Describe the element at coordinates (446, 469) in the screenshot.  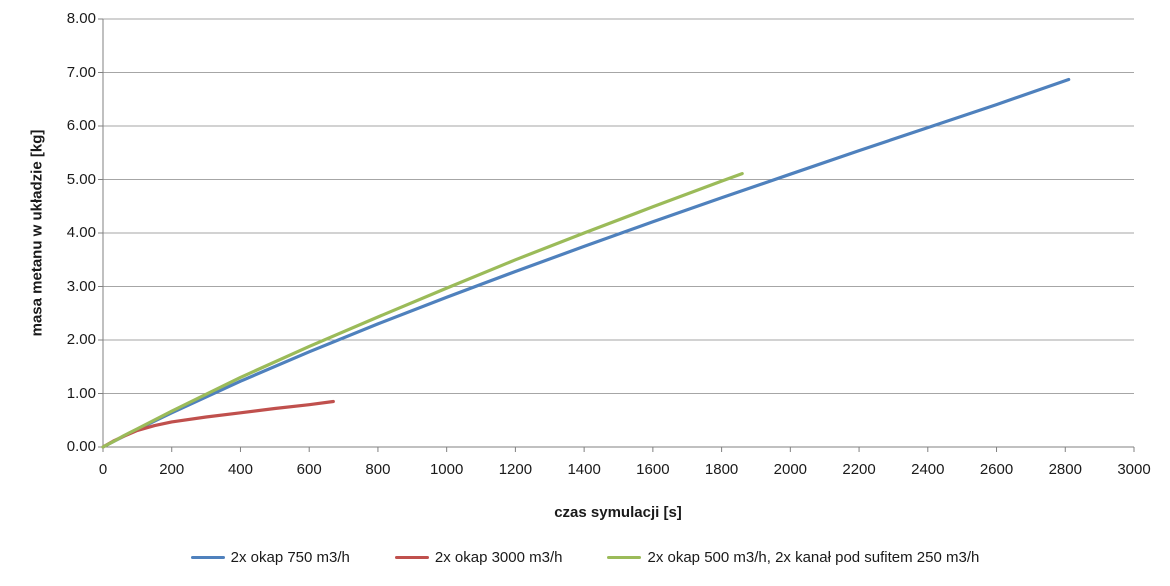
I see `x-tick-label: 1000` at that location.